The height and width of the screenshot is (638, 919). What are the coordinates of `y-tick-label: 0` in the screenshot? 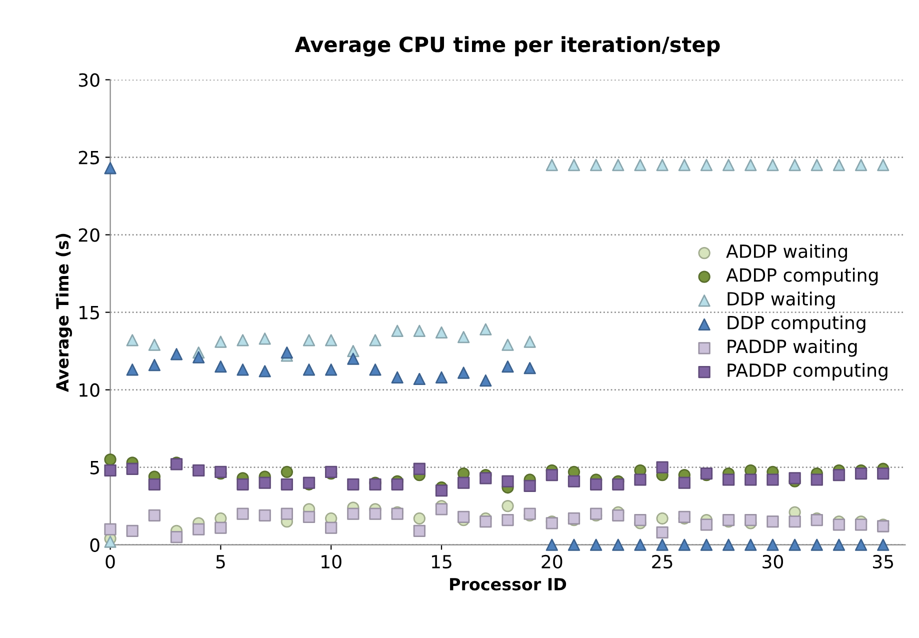 It's located at (95, 545).